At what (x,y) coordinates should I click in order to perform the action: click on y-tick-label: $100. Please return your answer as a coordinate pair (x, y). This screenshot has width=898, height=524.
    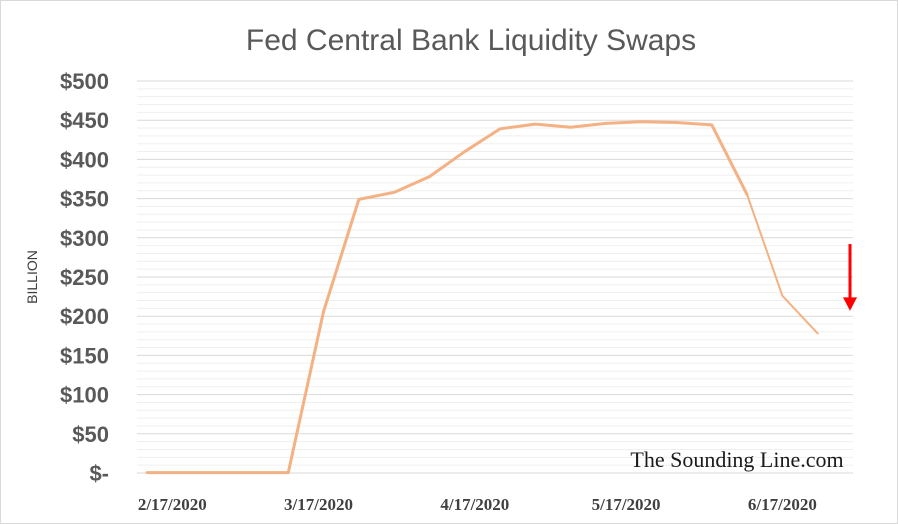
    Looking at the image, I should click on (84, 395).